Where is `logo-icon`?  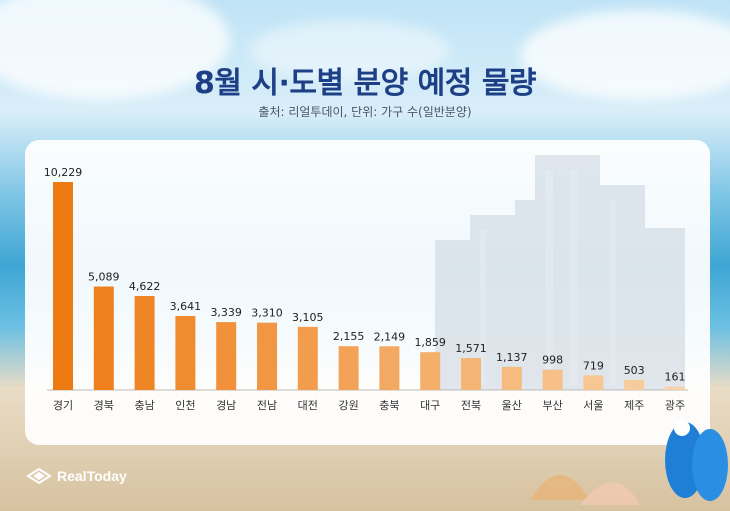 logo-icon is located at coordinates (39, 476).